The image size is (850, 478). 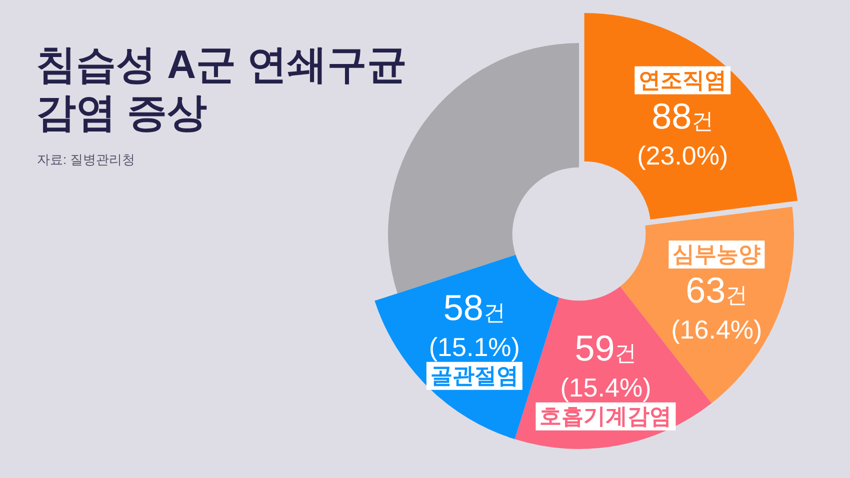 What do you see at coordinates (716, 254) in the screenshot?
I see `slice-label: 심부농양` at bounding box center [716, 254].